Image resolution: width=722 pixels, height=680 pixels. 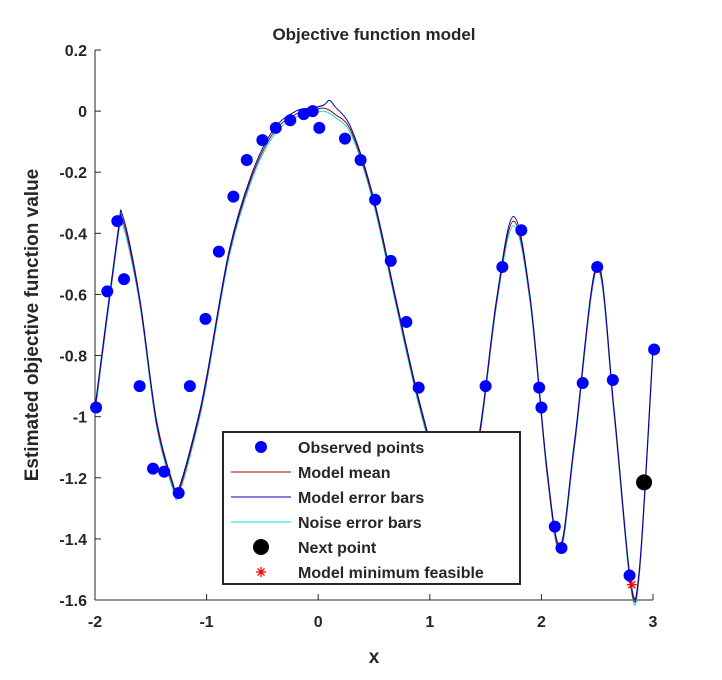 I want to click on legend-entry: Model minimum feasible, so click(x=370, y=573).